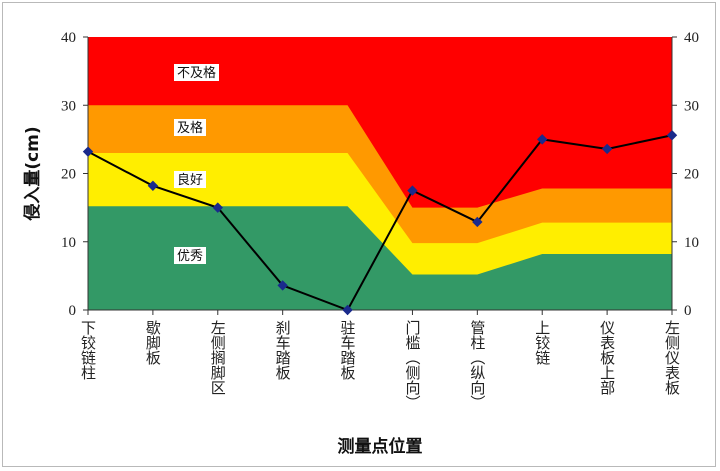  What do you see at coordinates (607, 357) in the screenshot?
I see `x-tick-label: 仪表板上部` at bounding box center [607, 357].